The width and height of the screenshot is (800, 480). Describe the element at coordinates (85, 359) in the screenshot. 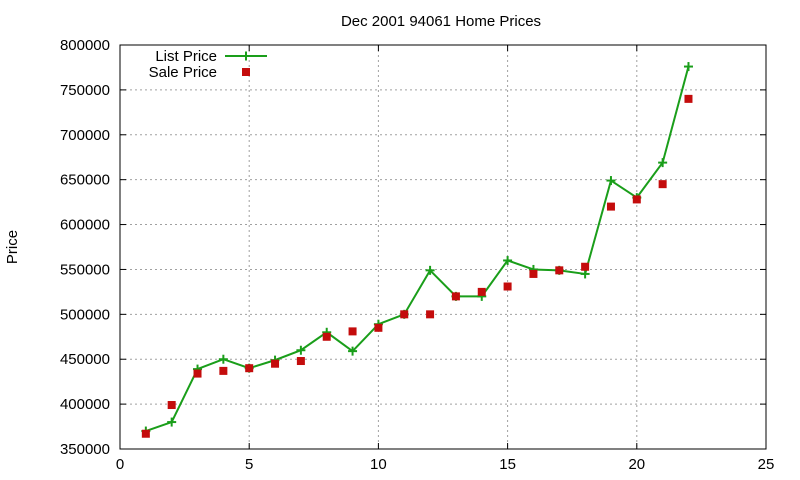

I see `y-tick-label: 450000` at that location.